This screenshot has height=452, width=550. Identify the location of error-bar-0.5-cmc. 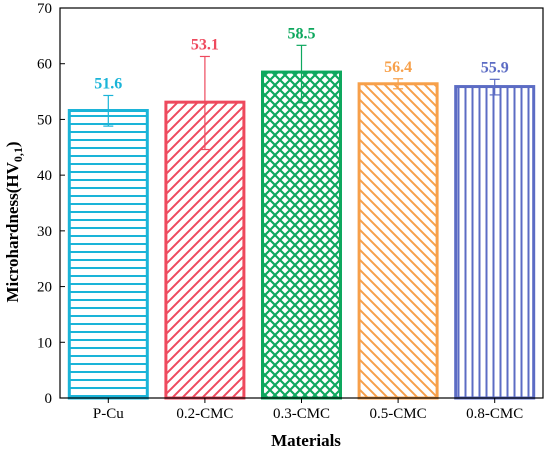
(398, 84).